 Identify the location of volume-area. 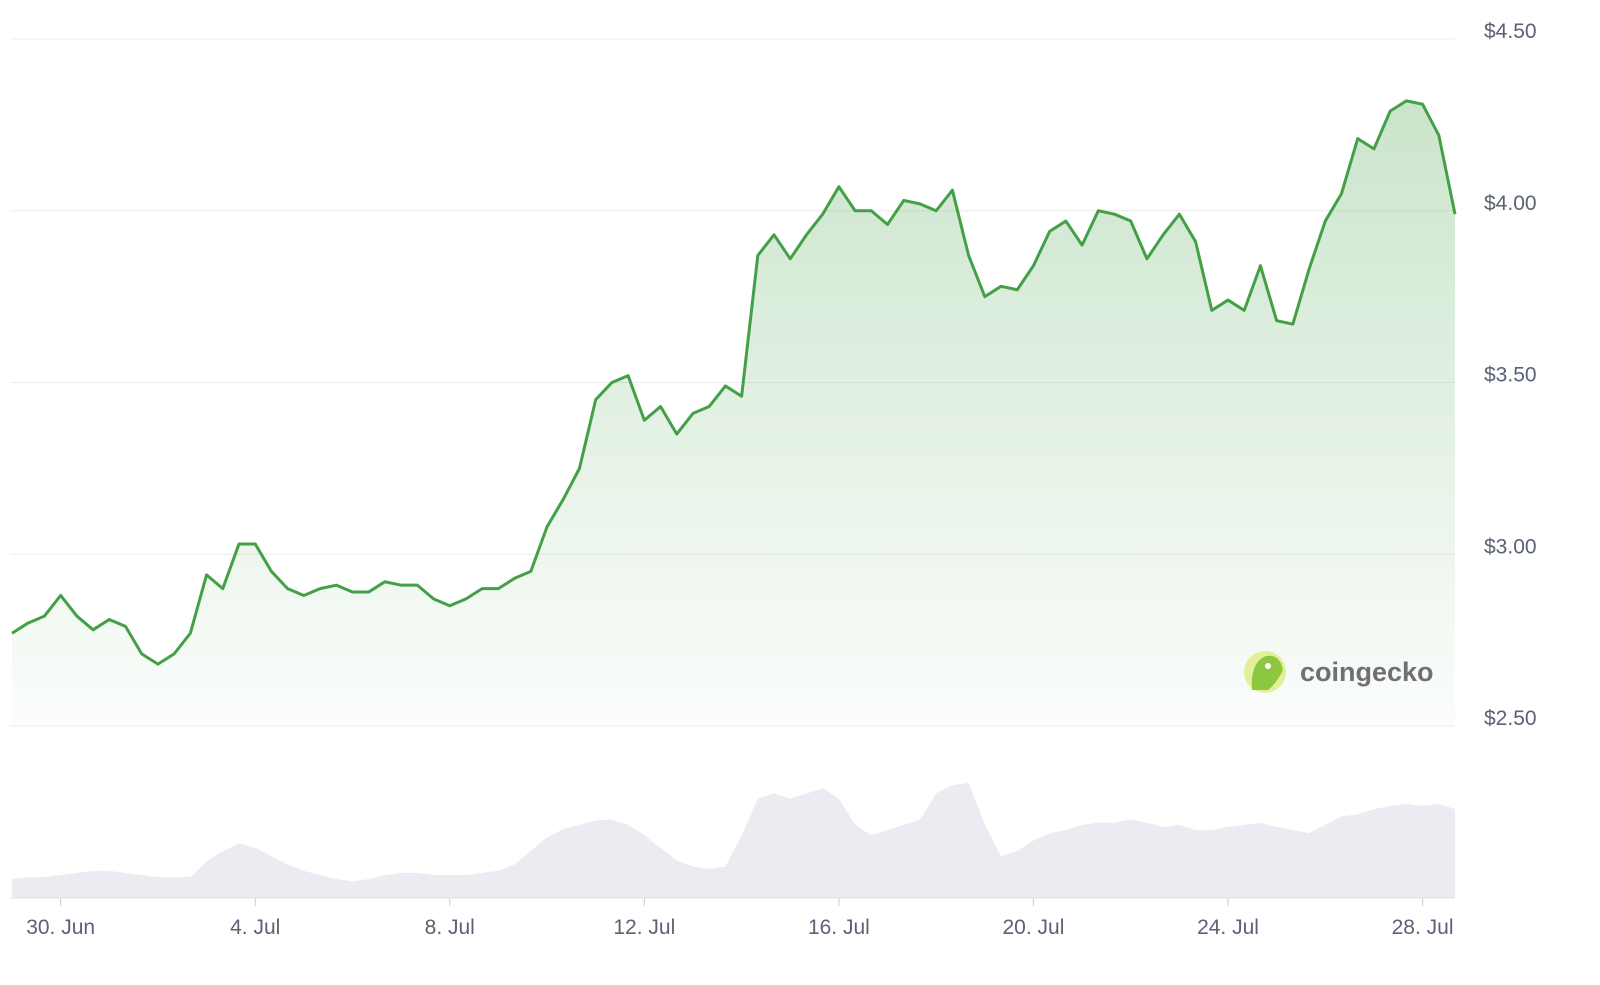
(733, 840).